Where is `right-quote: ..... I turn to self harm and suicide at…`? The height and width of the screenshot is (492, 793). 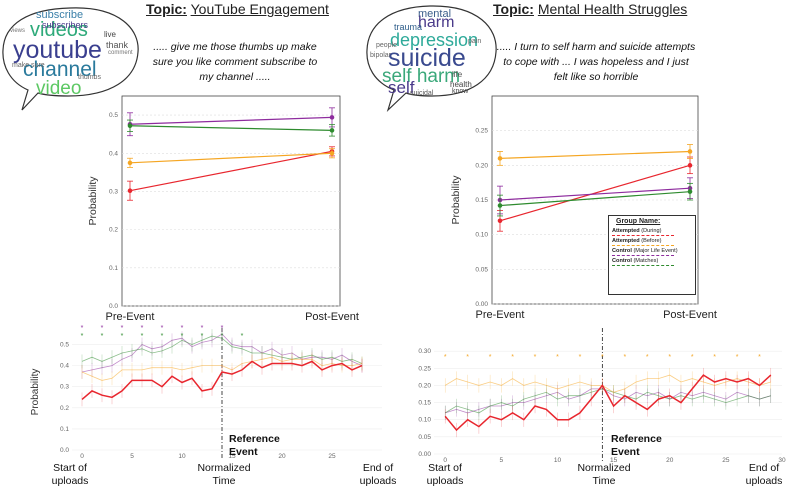 right-quote: ..... I turn to self harm and suicide at… is located at coordinates (596, 62).